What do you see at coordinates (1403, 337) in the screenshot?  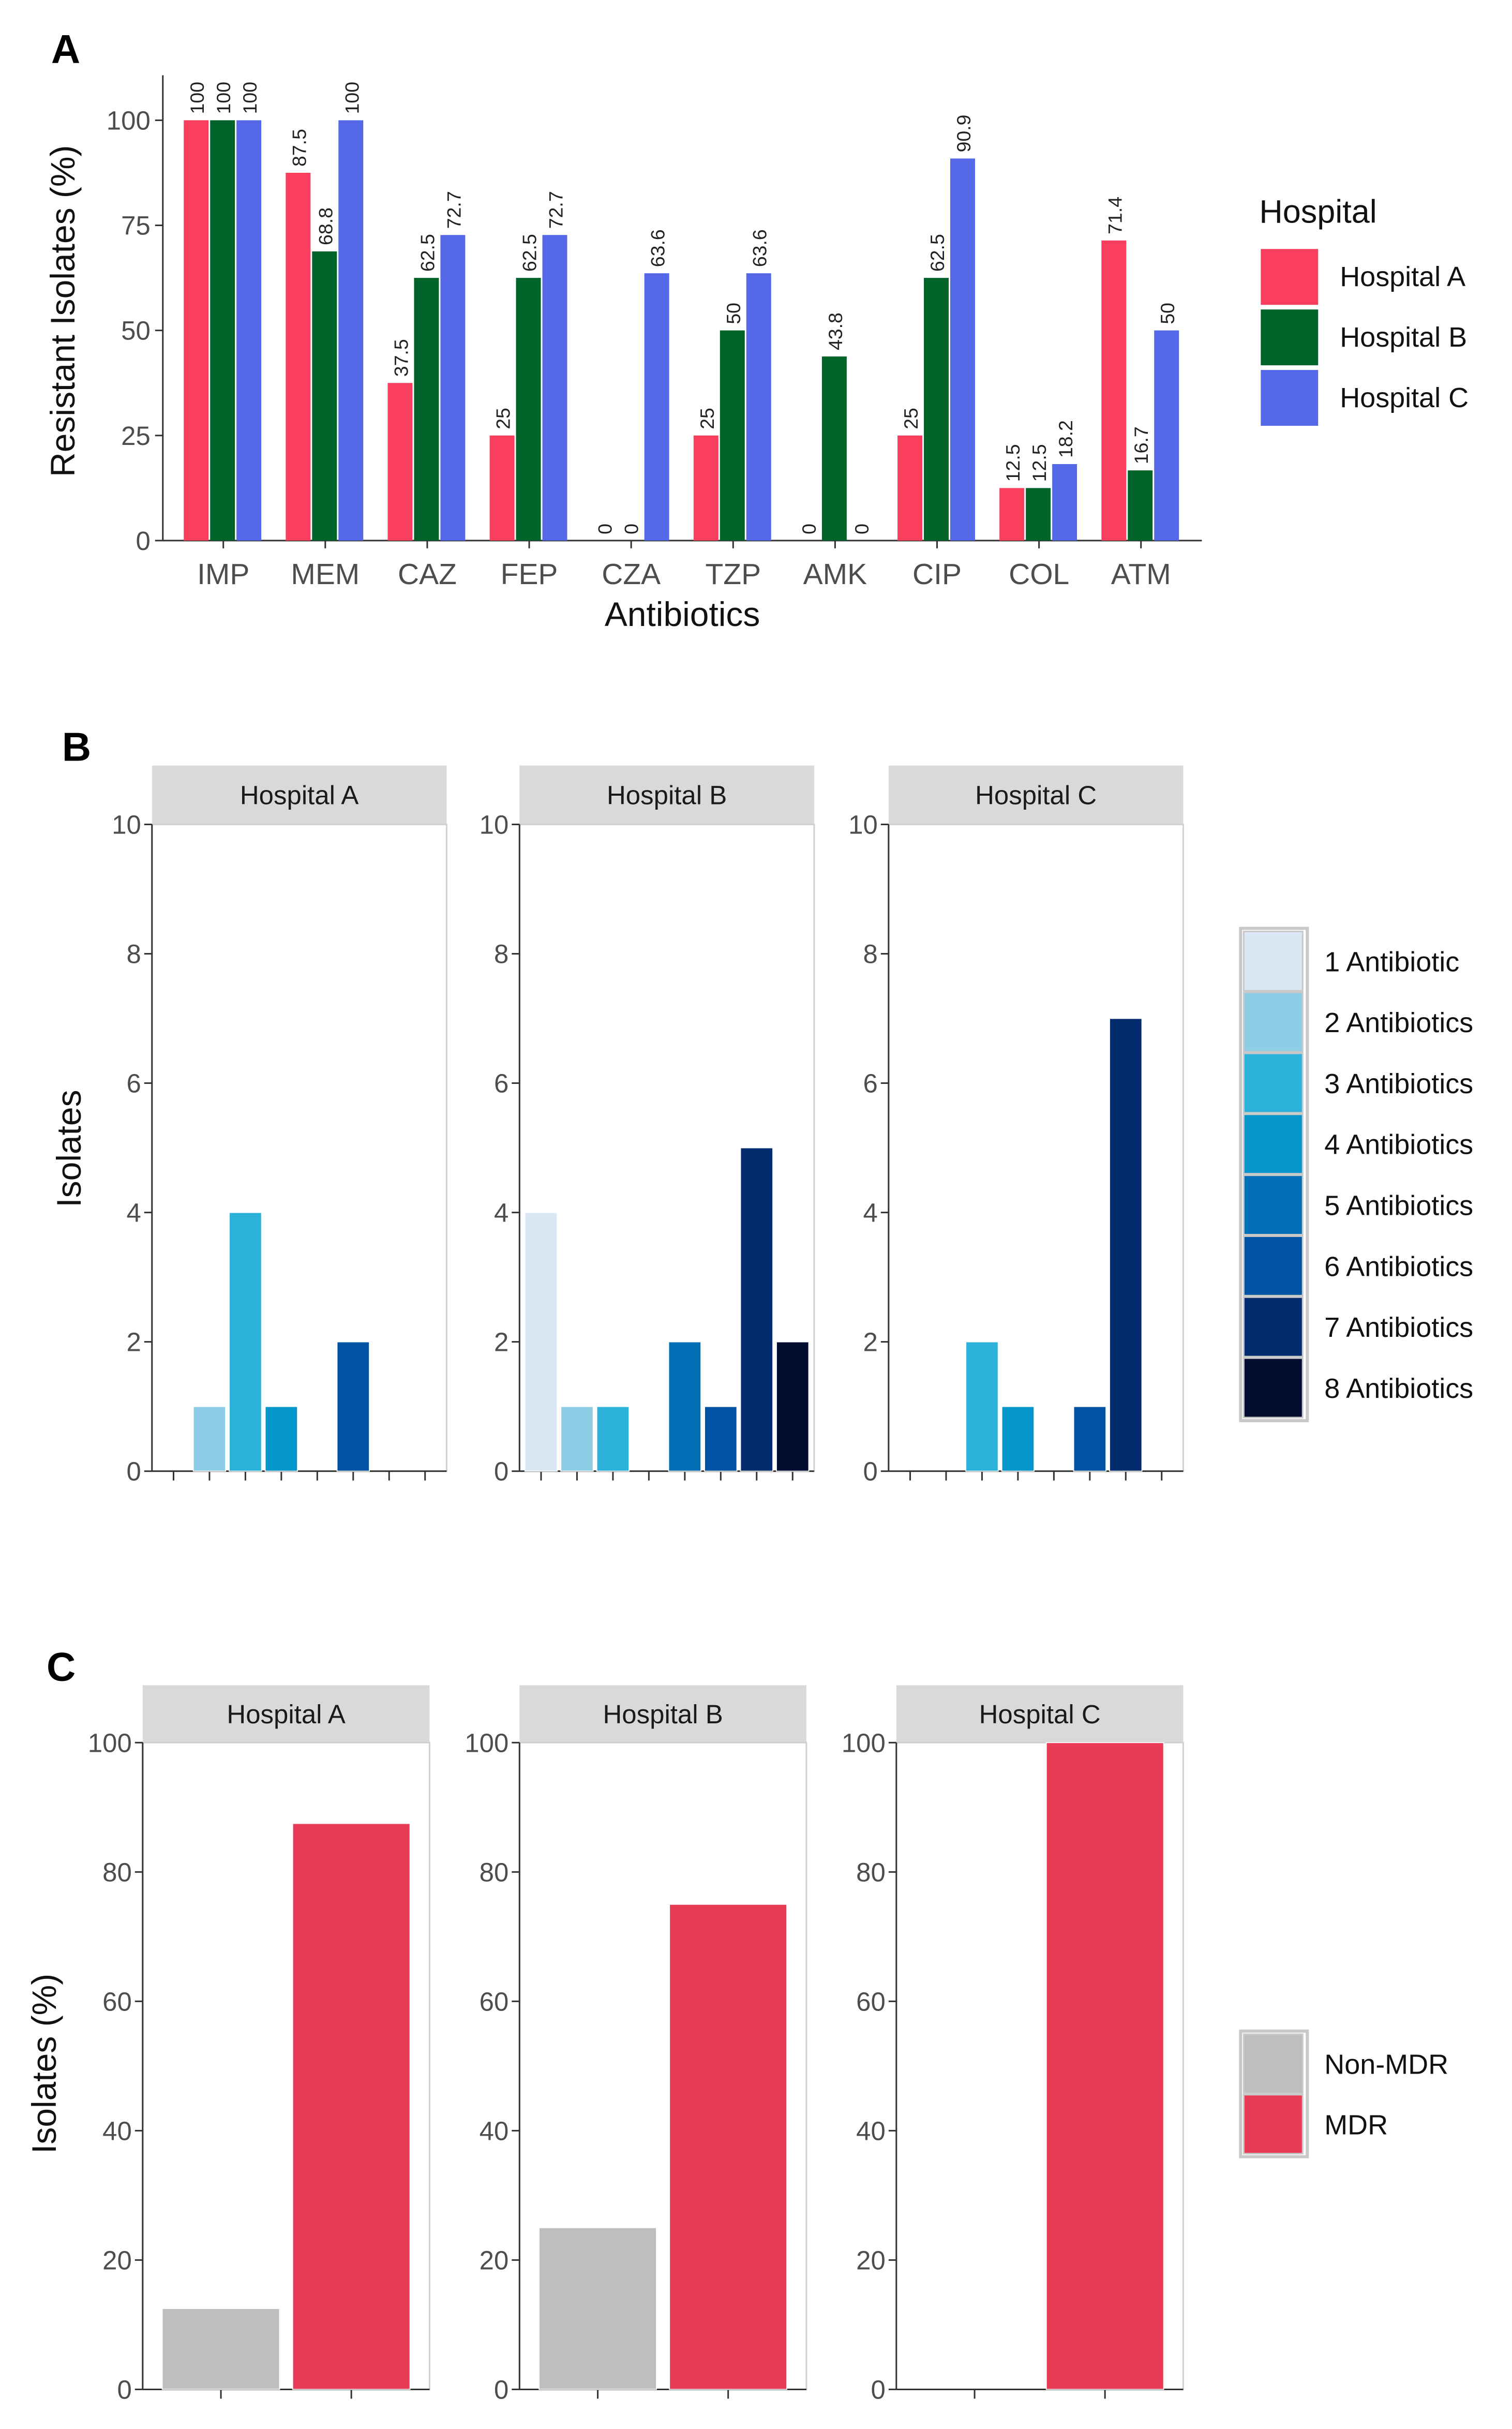 I see `legend-label: Hospital B` at bounding box center [1403, 337].